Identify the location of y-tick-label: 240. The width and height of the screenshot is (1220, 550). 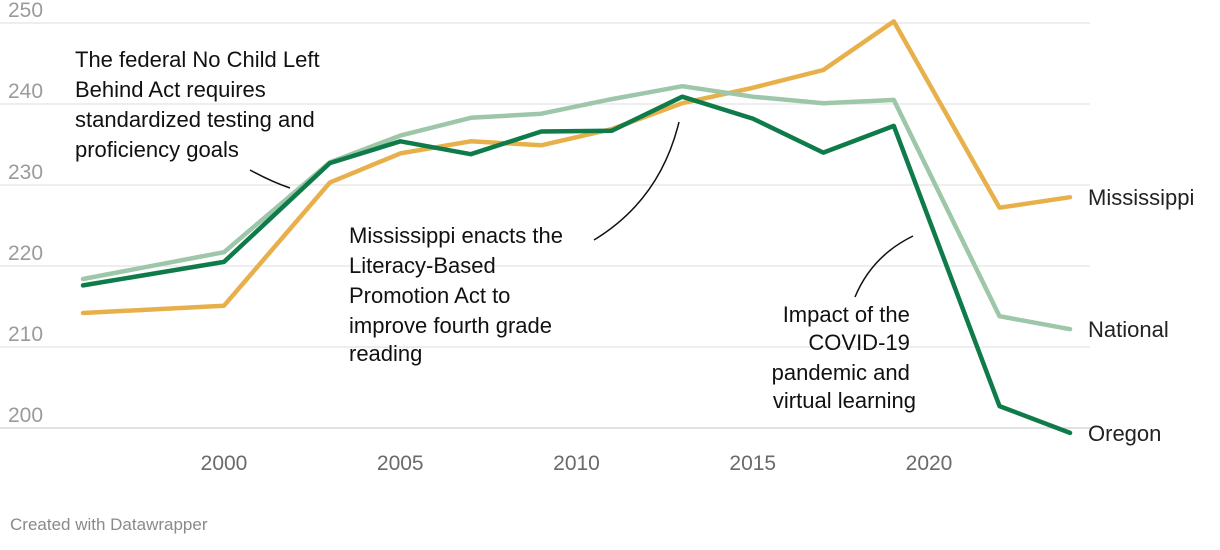
(25, 91).